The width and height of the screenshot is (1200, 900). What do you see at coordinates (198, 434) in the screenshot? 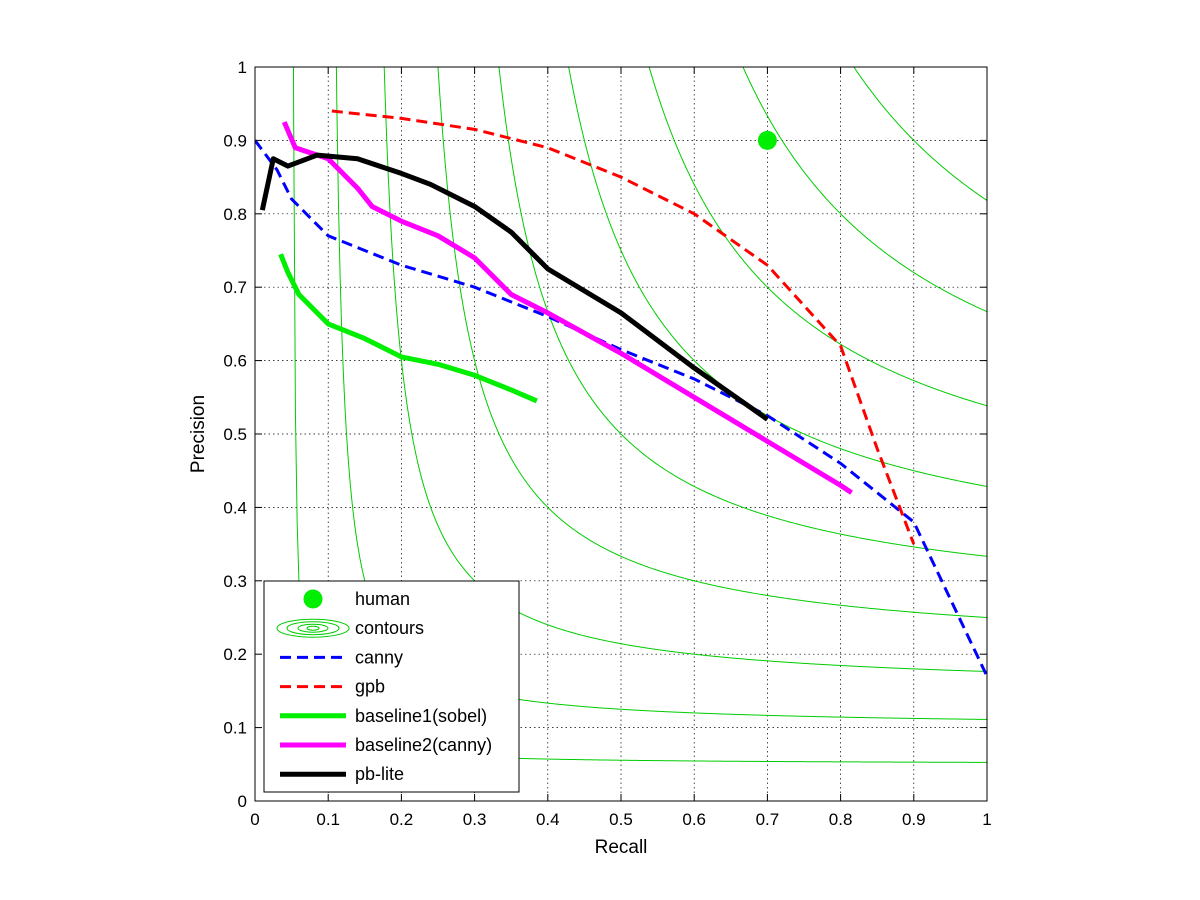
I see `y-axis-label: Precision` at bounding box center [198, 434].